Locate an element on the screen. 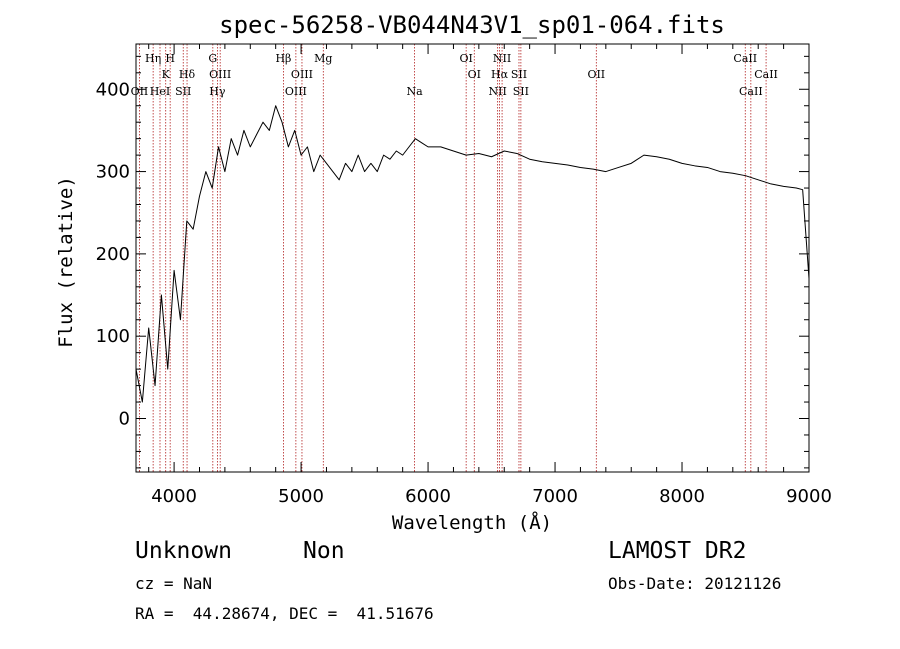  line-label-20: SII is located at coordinates (519, 74).